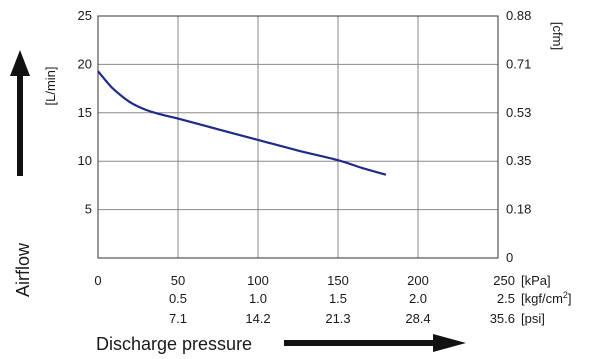  Describe the element at coordinates (85, 15) in the screenshot. I see `y-tick-label-left: 25` at that location.